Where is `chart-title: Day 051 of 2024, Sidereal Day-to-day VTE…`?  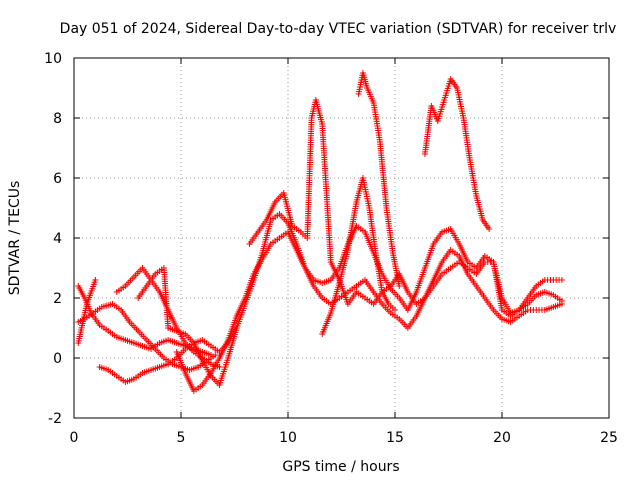
chart-title: Day 051 of 2024, Sidereal Day-to-day VTE… is located at coordinates (338, 29).